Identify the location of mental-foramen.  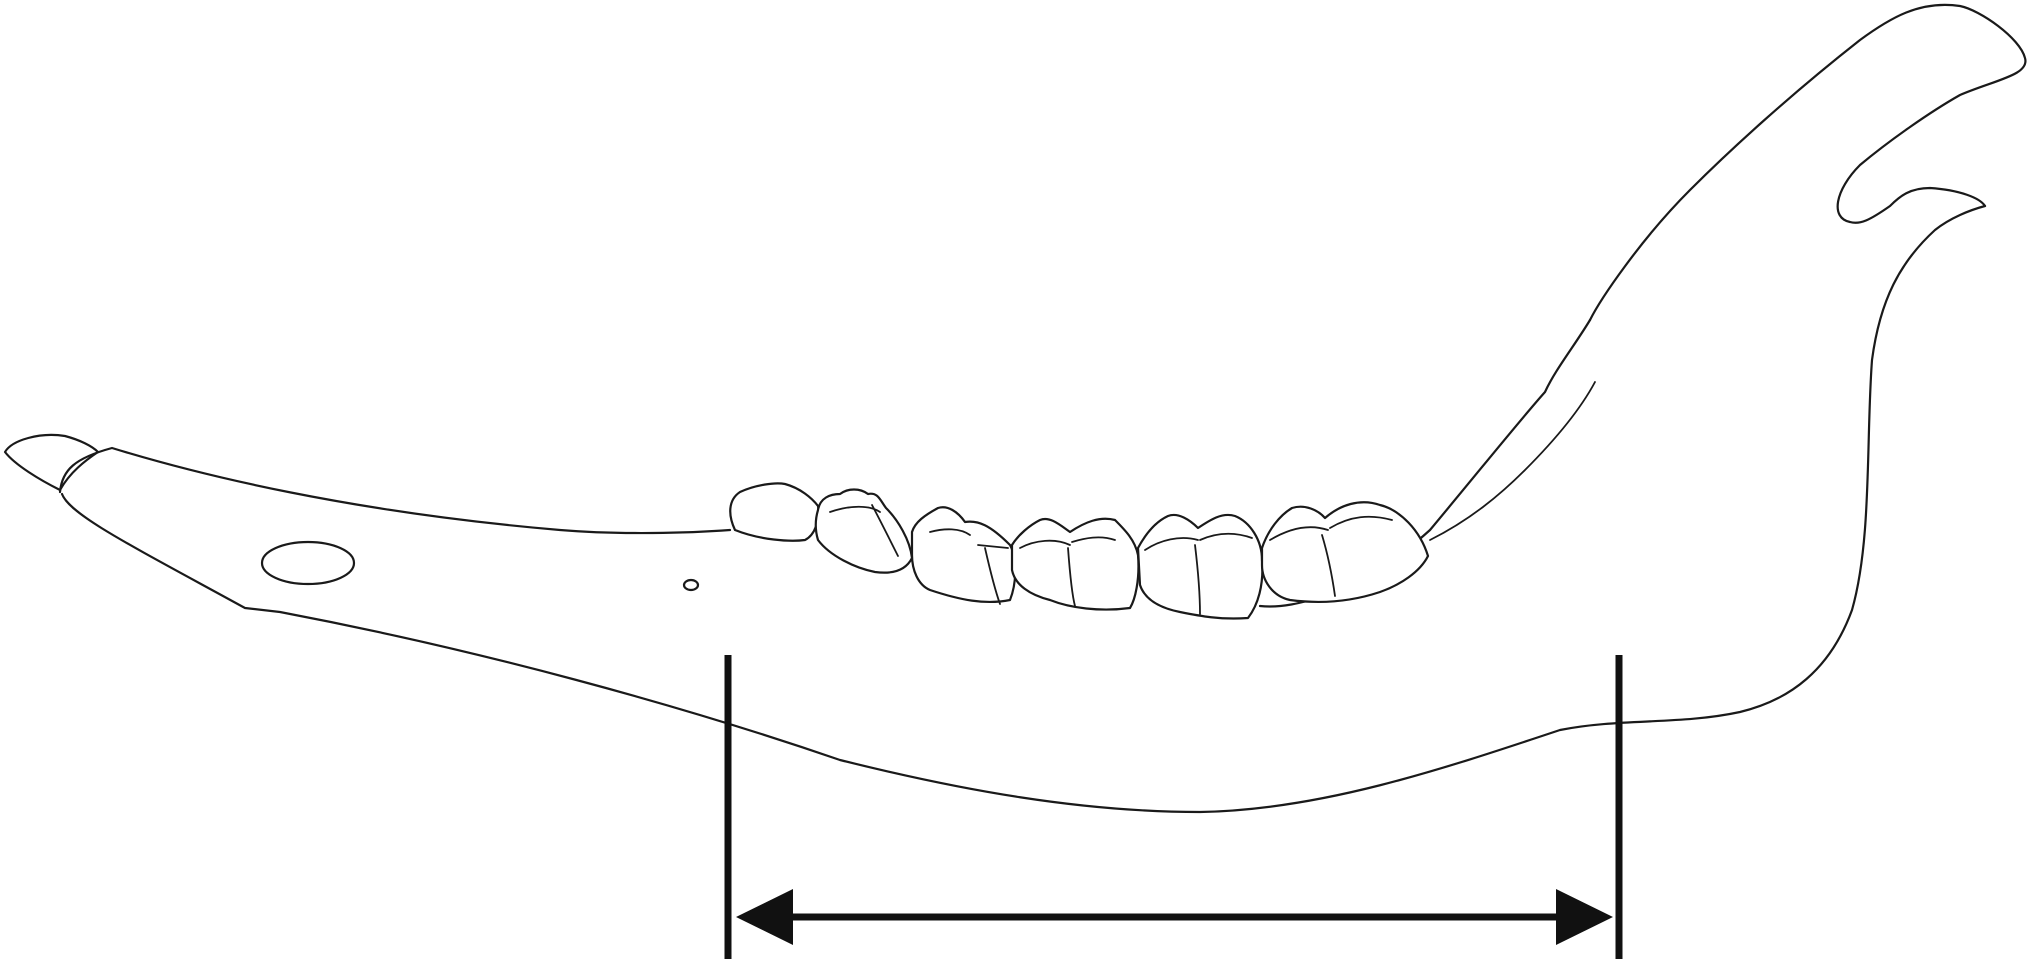
(308, 563).